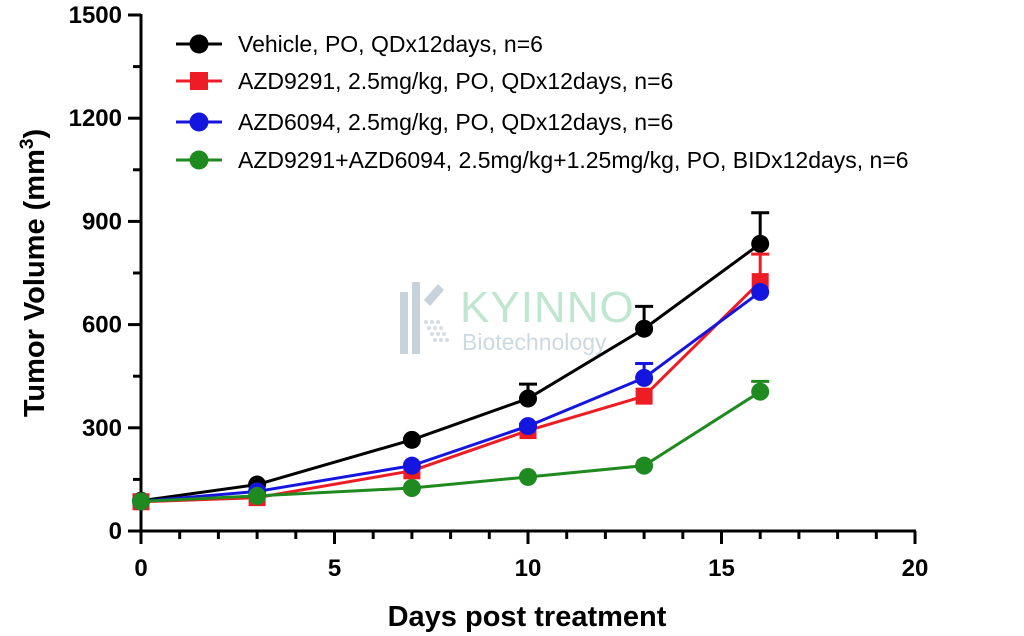  Describe the element at coordinates (547, 307) in the screenshot. I see `watermark-text: KYINNO` at that location.